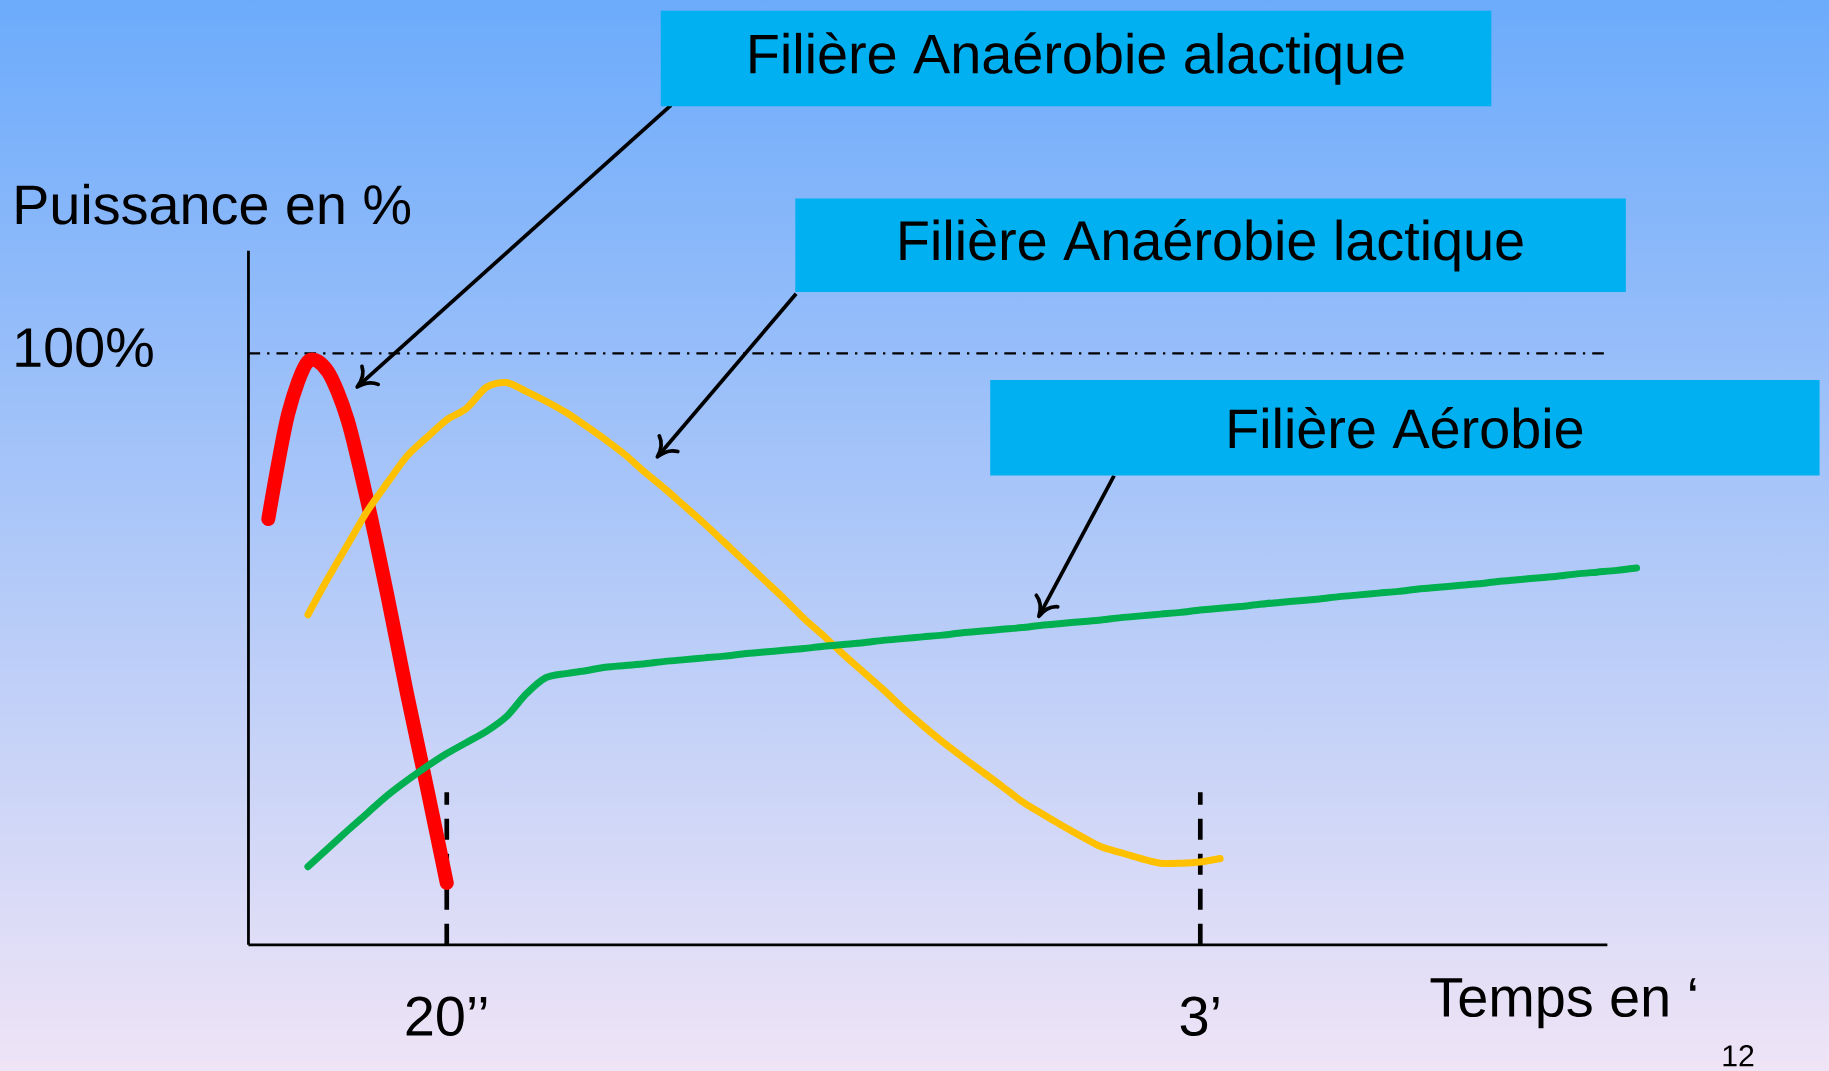 The height and width of the screenshot is (1071, 1829). I want to click on x-axis-title: Temps en ‘, so click(1563, 1003).